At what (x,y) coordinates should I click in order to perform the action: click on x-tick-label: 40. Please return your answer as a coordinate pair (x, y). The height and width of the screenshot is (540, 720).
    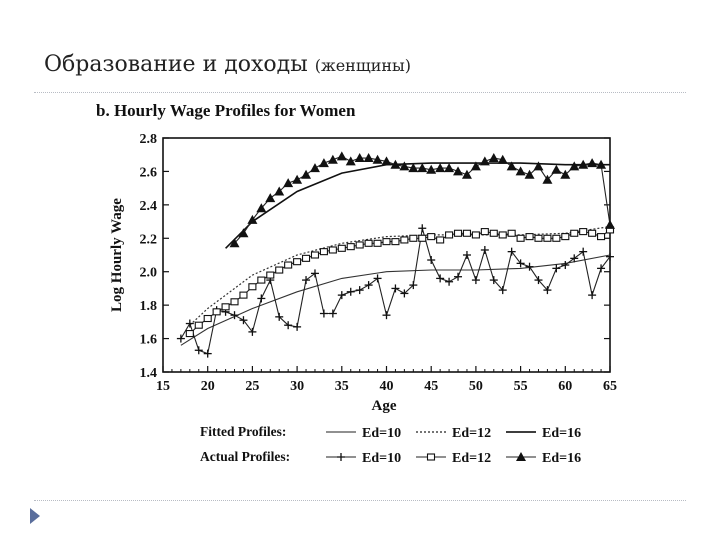
    Looking at the image, I should click on (387, 386).